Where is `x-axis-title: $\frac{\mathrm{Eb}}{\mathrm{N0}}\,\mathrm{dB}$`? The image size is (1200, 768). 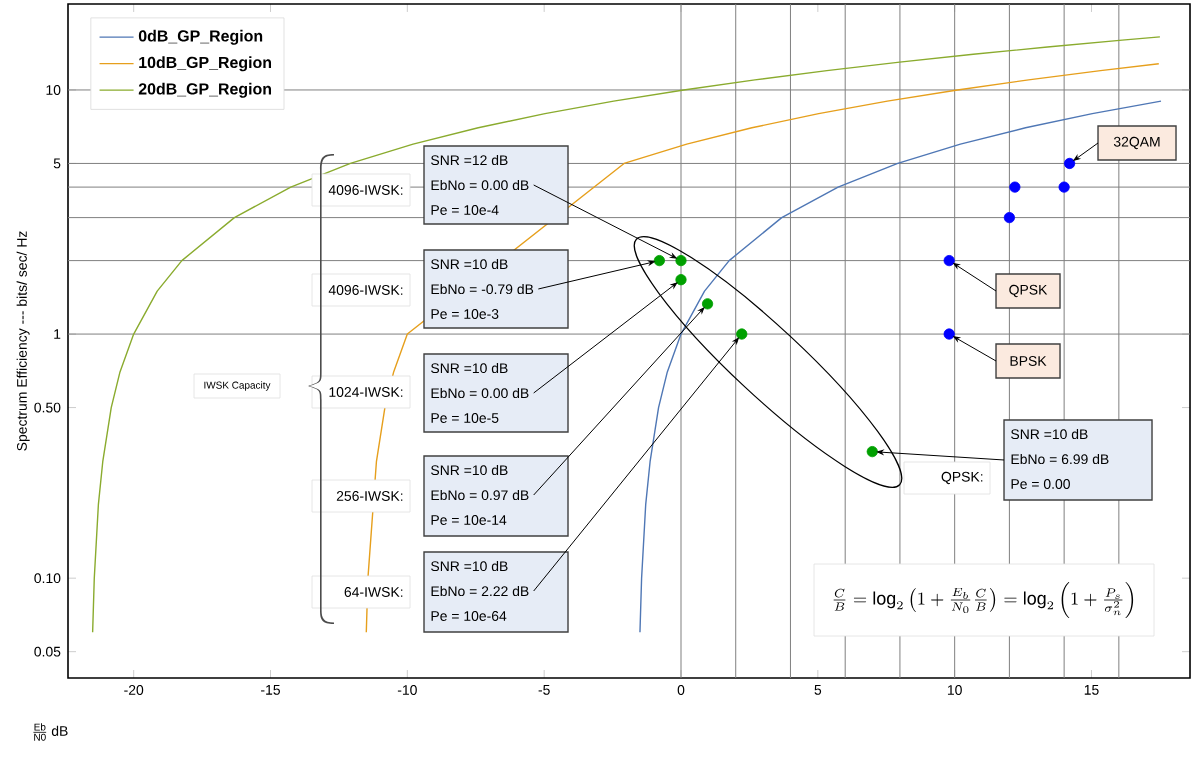
x-axis-title: $\frac{\mathrm{Eb}}{\mathrm{N0}}\,\mathrm{dB}$ is located at coordinates (50, 732).